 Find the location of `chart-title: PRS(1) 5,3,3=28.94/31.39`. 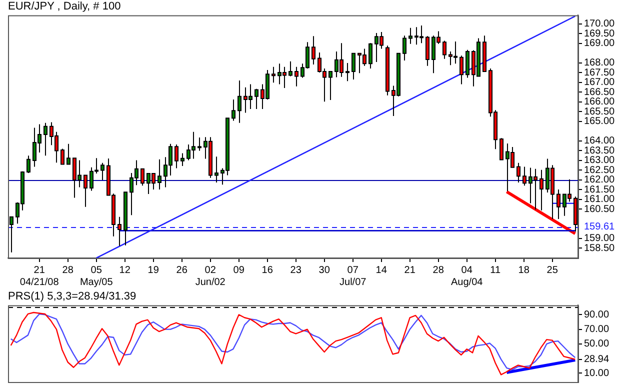

chart-title: PRS(1) 5,3,3=28.94/31.39 is located at coordinates (72, 296).